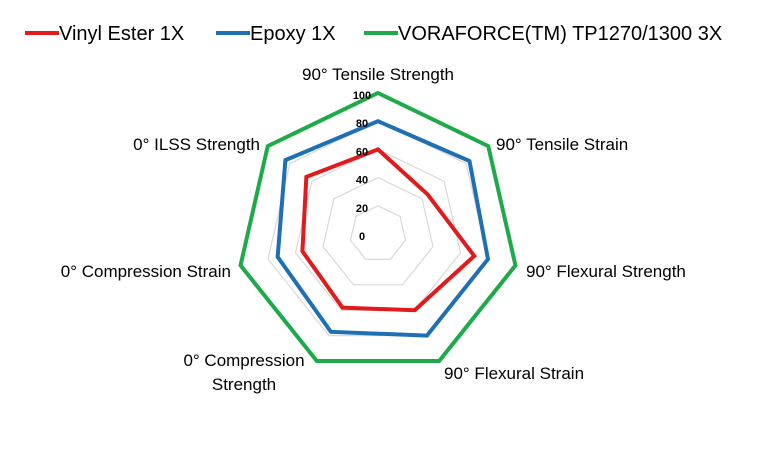  I want to click on legend-label-epoxy-1x: Epoxy 1X, so click(293, 34).